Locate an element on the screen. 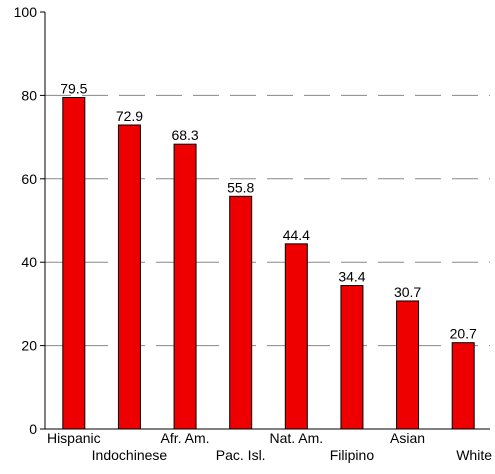 The image size is (495, 474). bar-nat-am is located at coordinates (296, 336).